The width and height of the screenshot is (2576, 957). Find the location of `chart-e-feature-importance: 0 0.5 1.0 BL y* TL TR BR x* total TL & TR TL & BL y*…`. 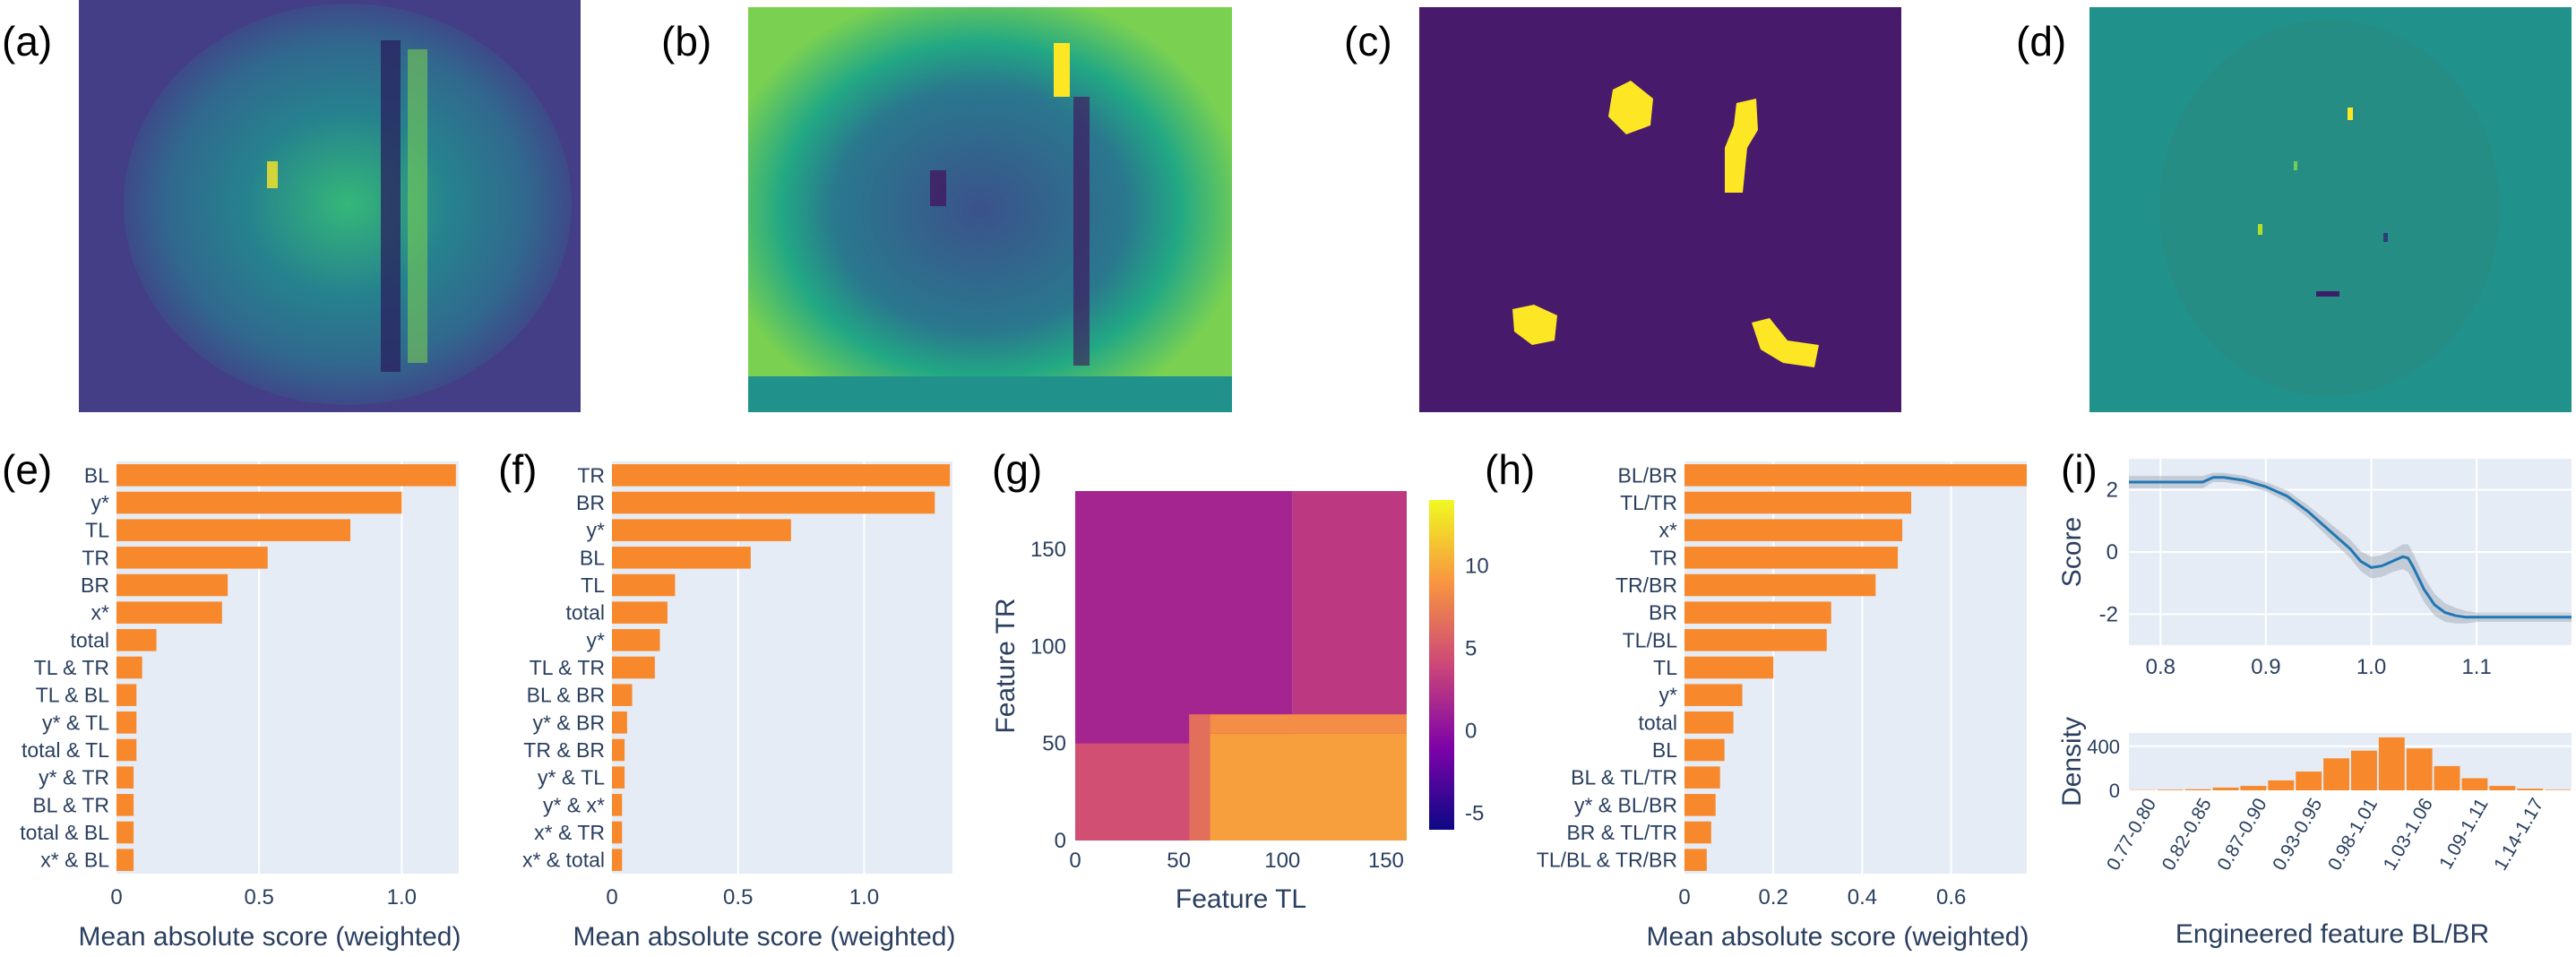

chart-e-feature-importance: 0 0.5 1.0 BL y* TL TR BR x* total TL & TR TL & BL y*… is located at coordinates (240, 706).